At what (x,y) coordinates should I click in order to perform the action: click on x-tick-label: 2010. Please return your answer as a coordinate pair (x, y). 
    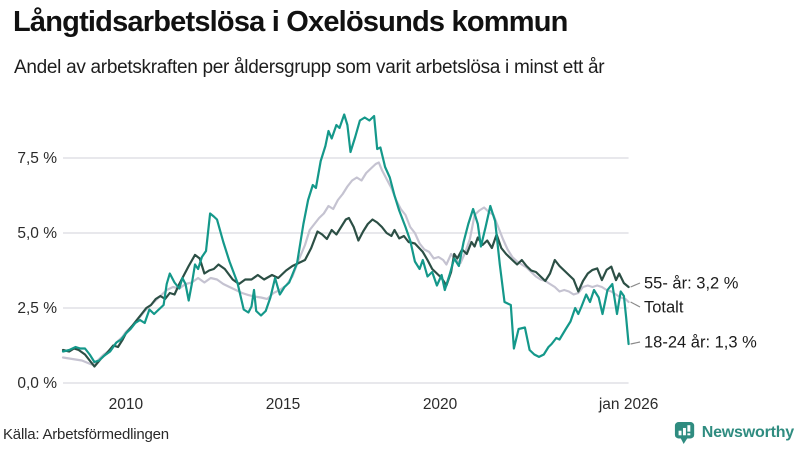
    Looking at the image, I should click on (126, 404).